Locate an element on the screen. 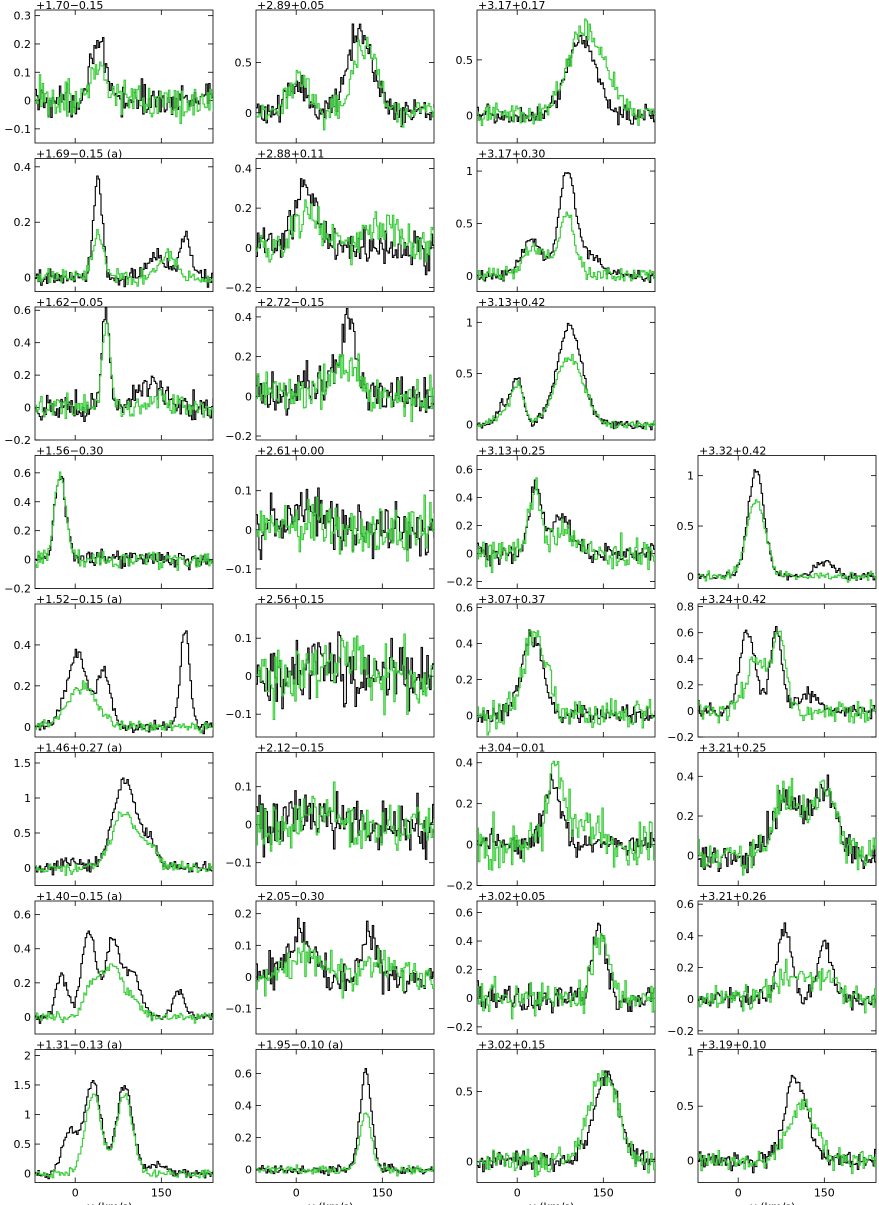 This screenshot has height=1205, width=879. spectrum-panel: +2.05−0.30 −0.1 0 0.1 0.2 is located at coordinates (330, 962).